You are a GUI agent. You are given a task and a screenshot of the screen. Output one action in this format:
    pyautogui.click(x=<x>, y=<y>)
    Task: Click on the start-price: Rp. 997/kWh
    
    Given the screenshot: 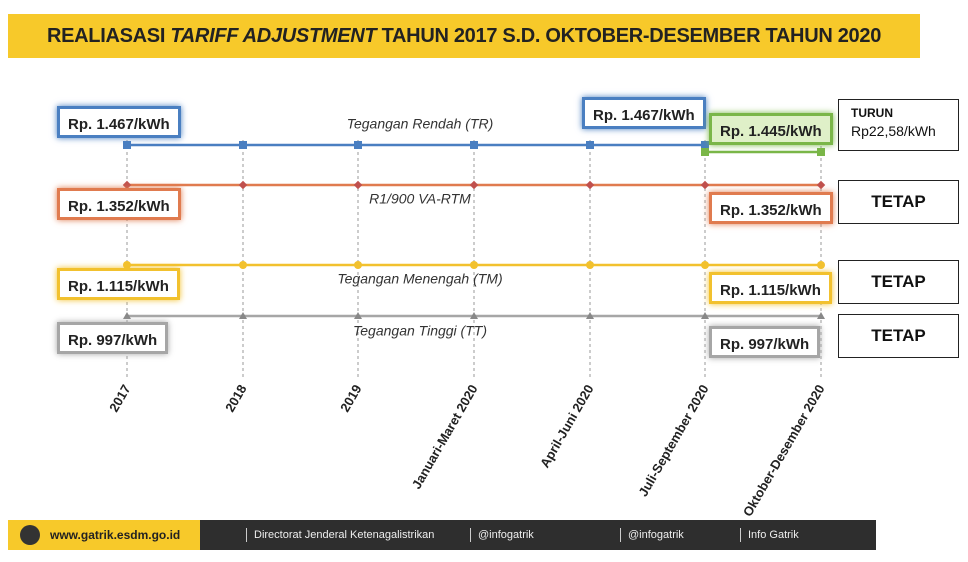 What is the action you would take?
    pyautogui.click(x=113, y=338)
    